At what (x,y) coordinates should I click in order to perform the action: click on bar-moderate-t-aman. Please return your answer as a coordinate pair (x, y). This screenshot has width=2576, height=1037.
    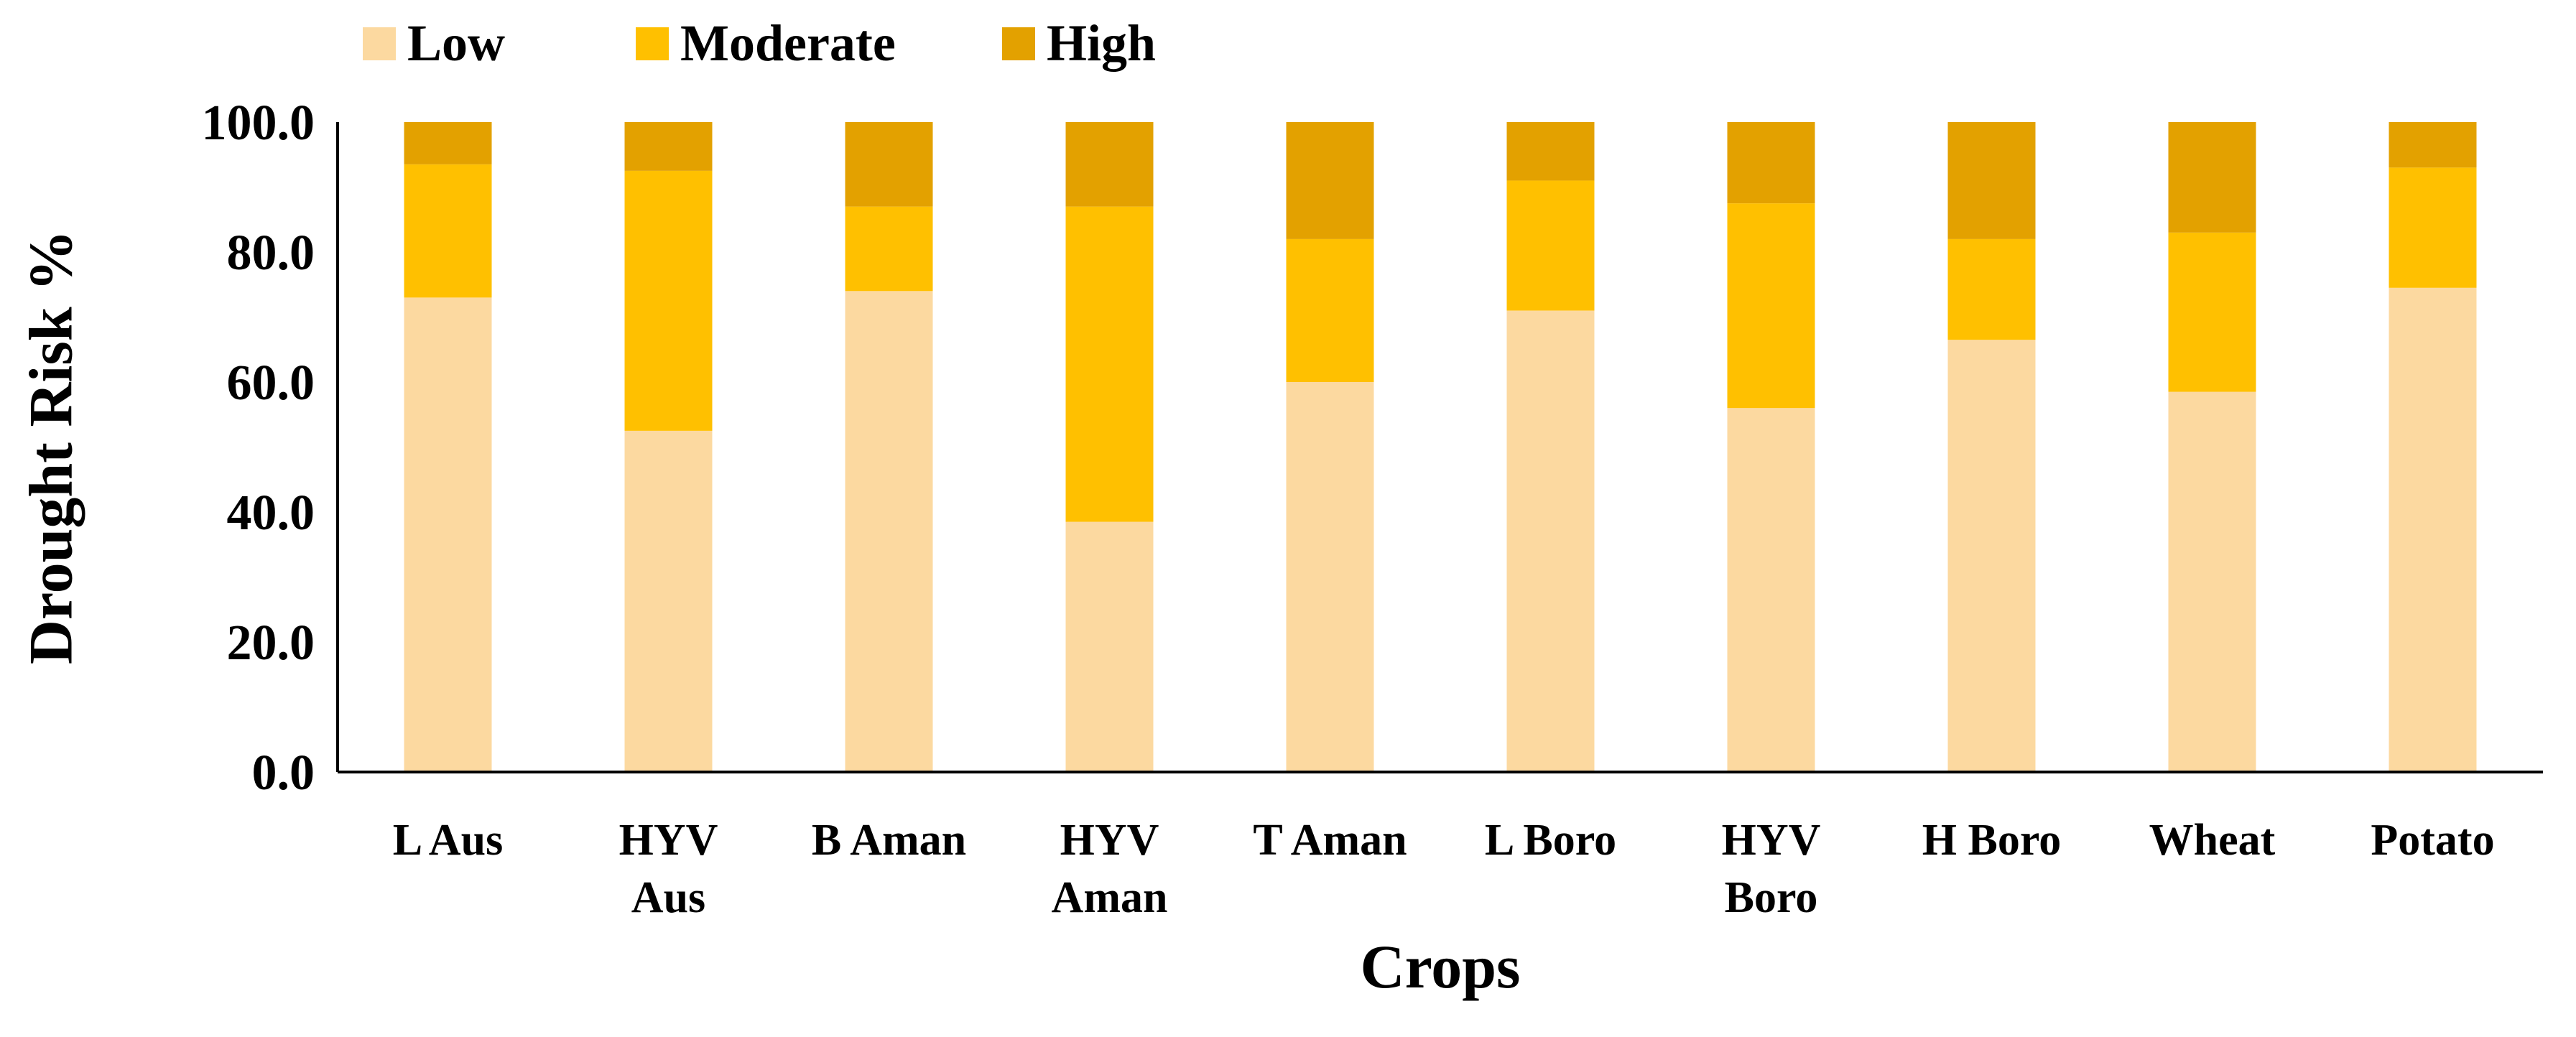
    Looking at the image, I should click on (1330, 310).